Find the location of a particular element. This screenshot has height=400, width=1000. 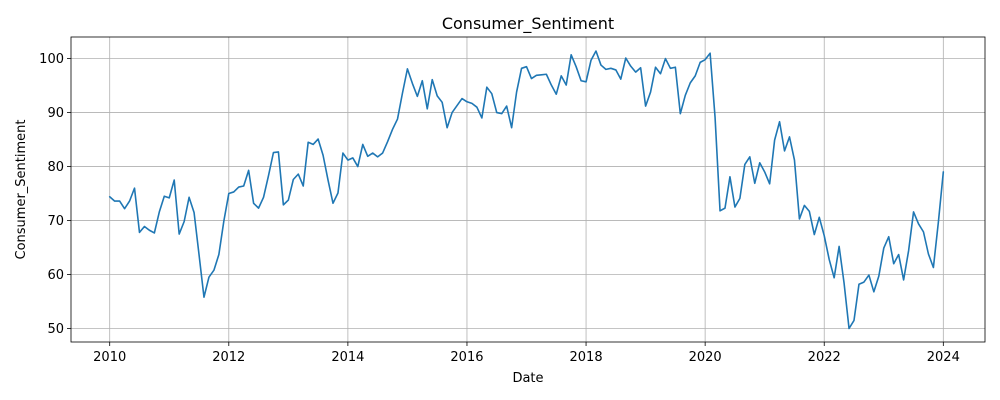

y-tick-label: 100 is located at coordinates (51, 59).